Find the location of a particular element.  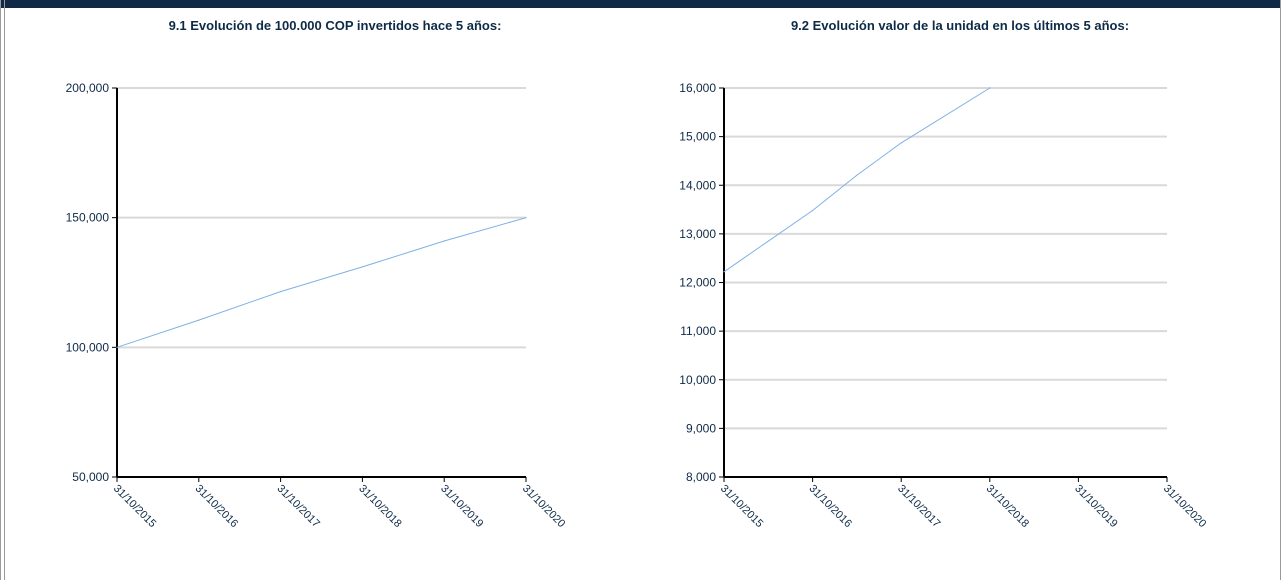

y-tick-label: 14,000 is located at coordinates (697, 185).